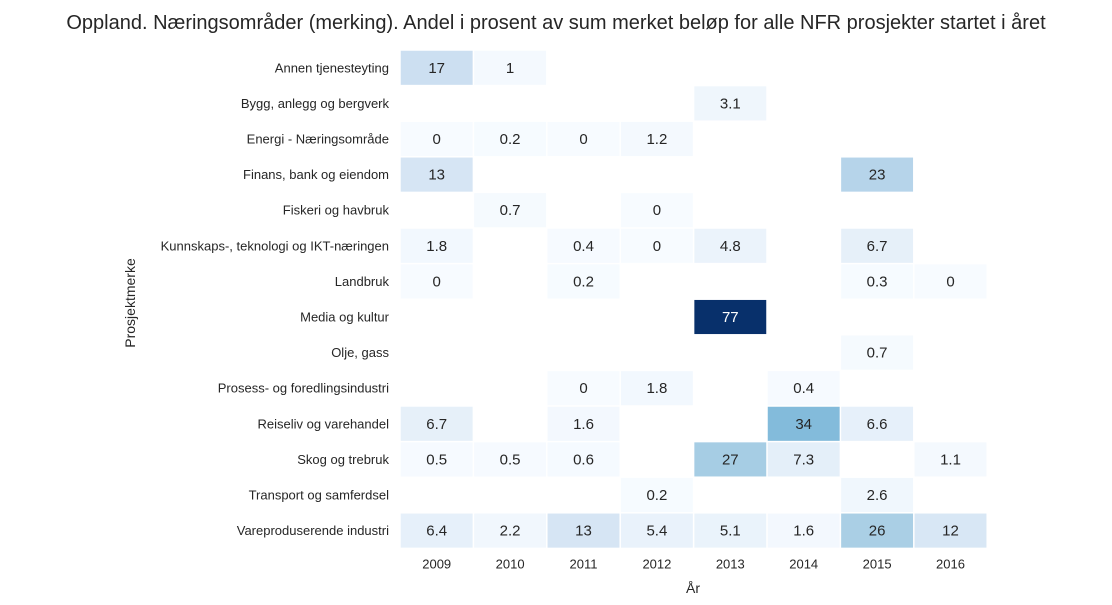 Image resolution: width=1112 pixels, height=605 pixels. I want to click on cell-value-label: 6.6, so click(877, 424).